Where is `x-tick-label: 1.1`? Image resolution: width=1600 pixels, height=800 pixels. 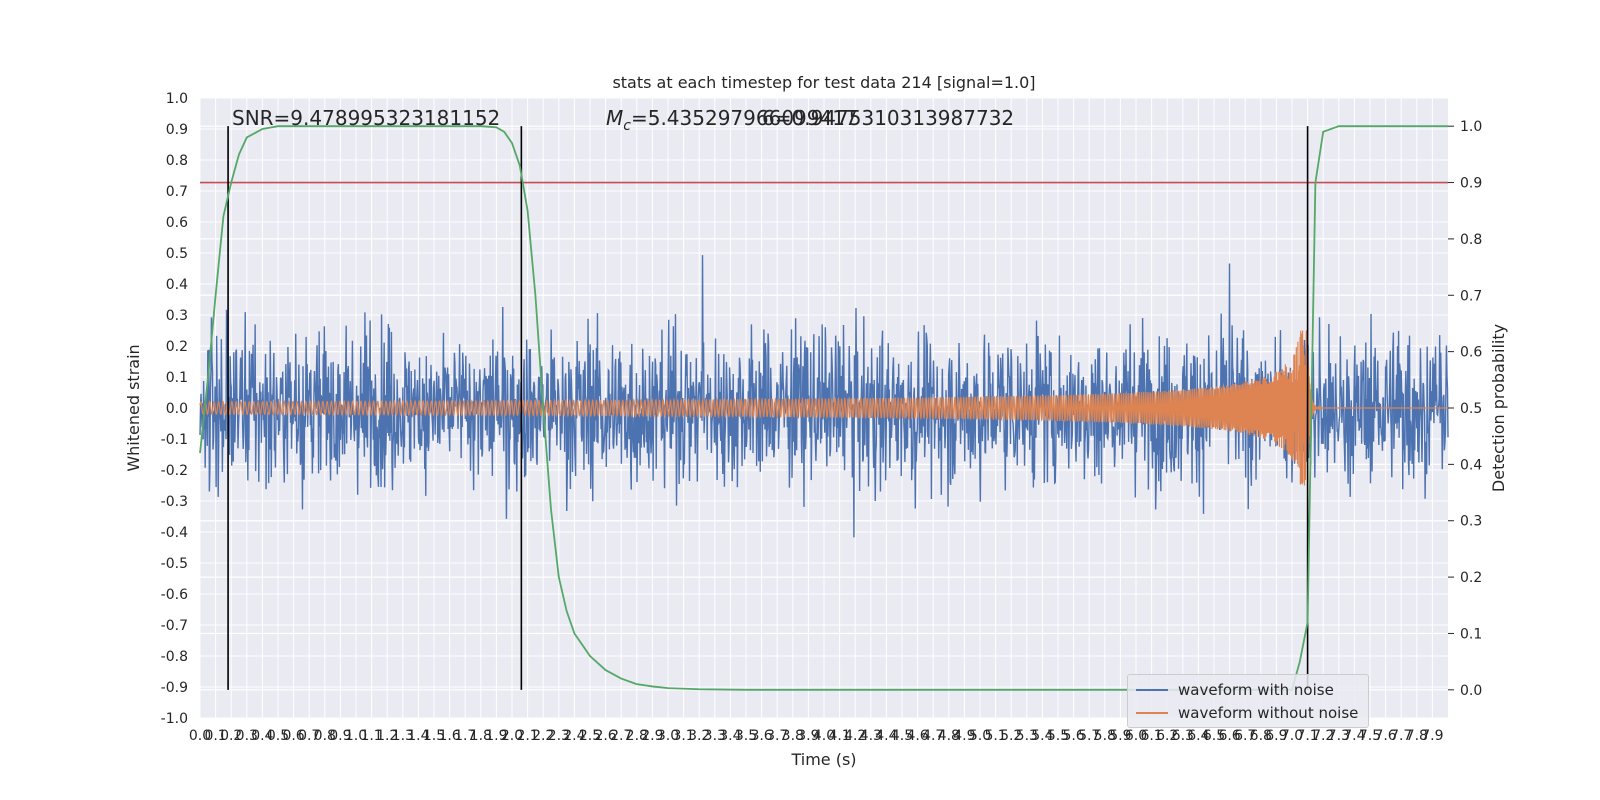
x-tick-label: 1.1 is located at coordinates (371, 736).